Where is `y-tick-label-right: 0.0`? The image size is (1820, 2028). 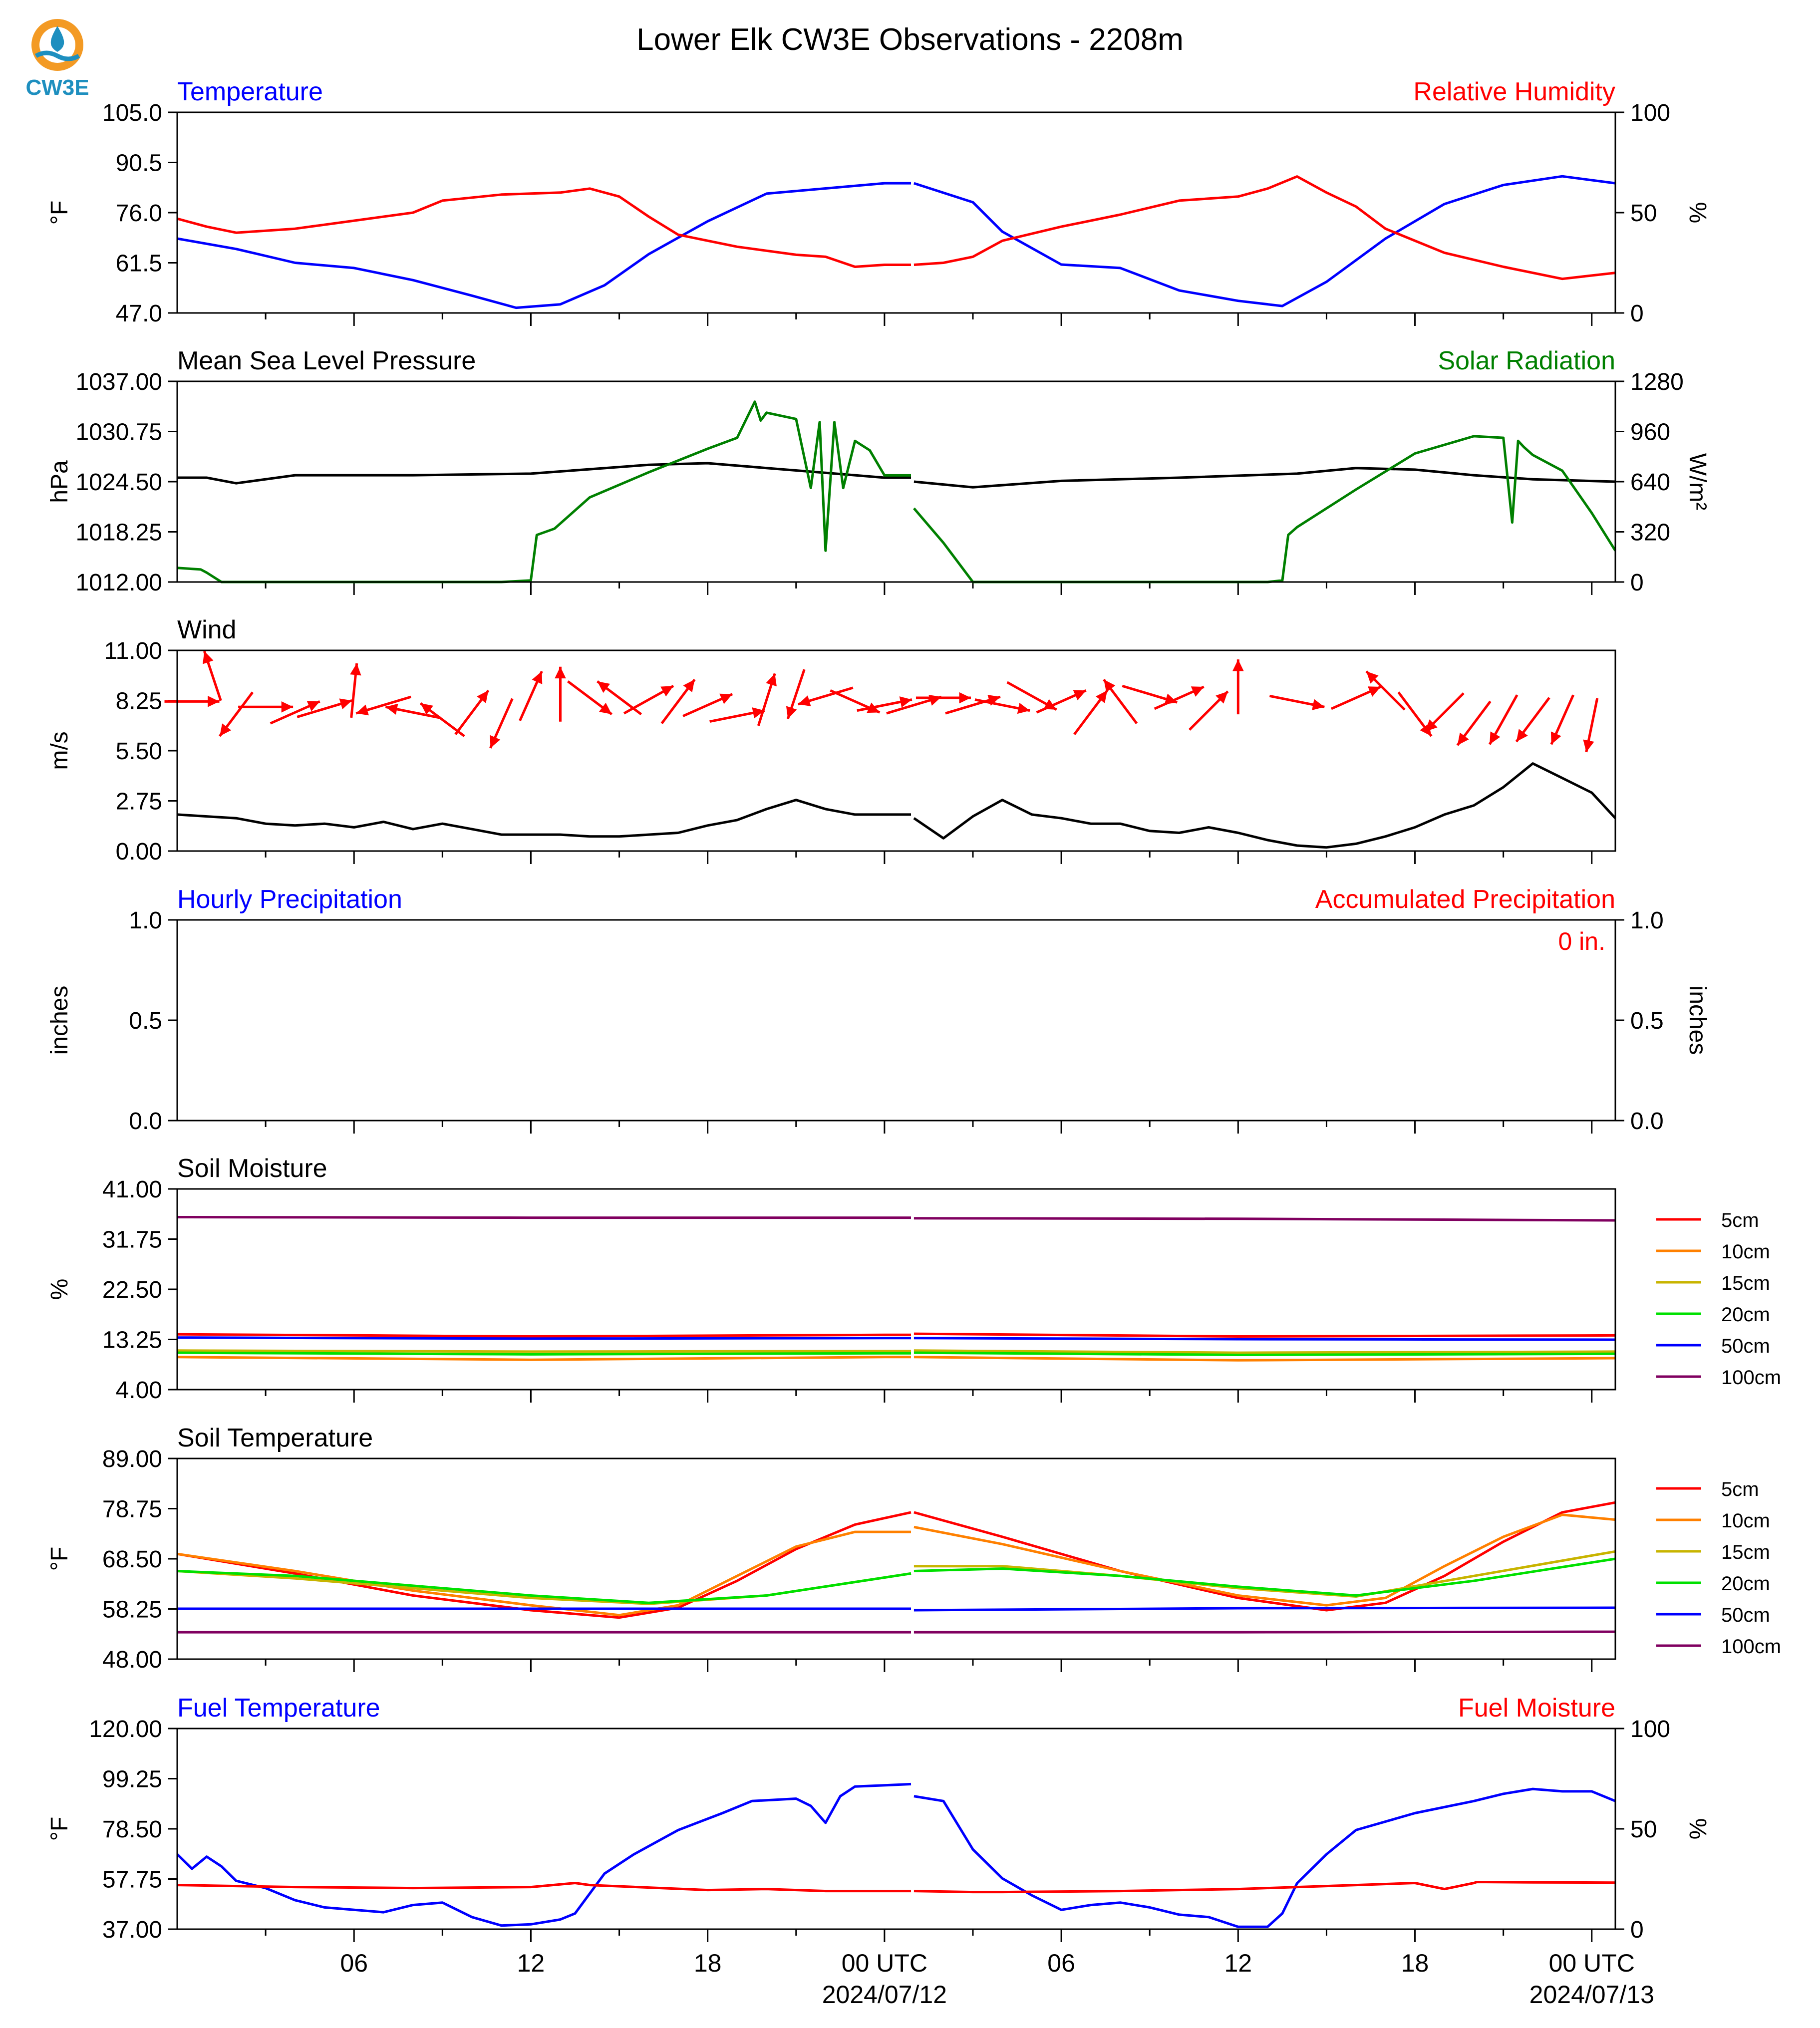 y-tick-label-right: 0.0 is located at coordinates (1647, 1121).